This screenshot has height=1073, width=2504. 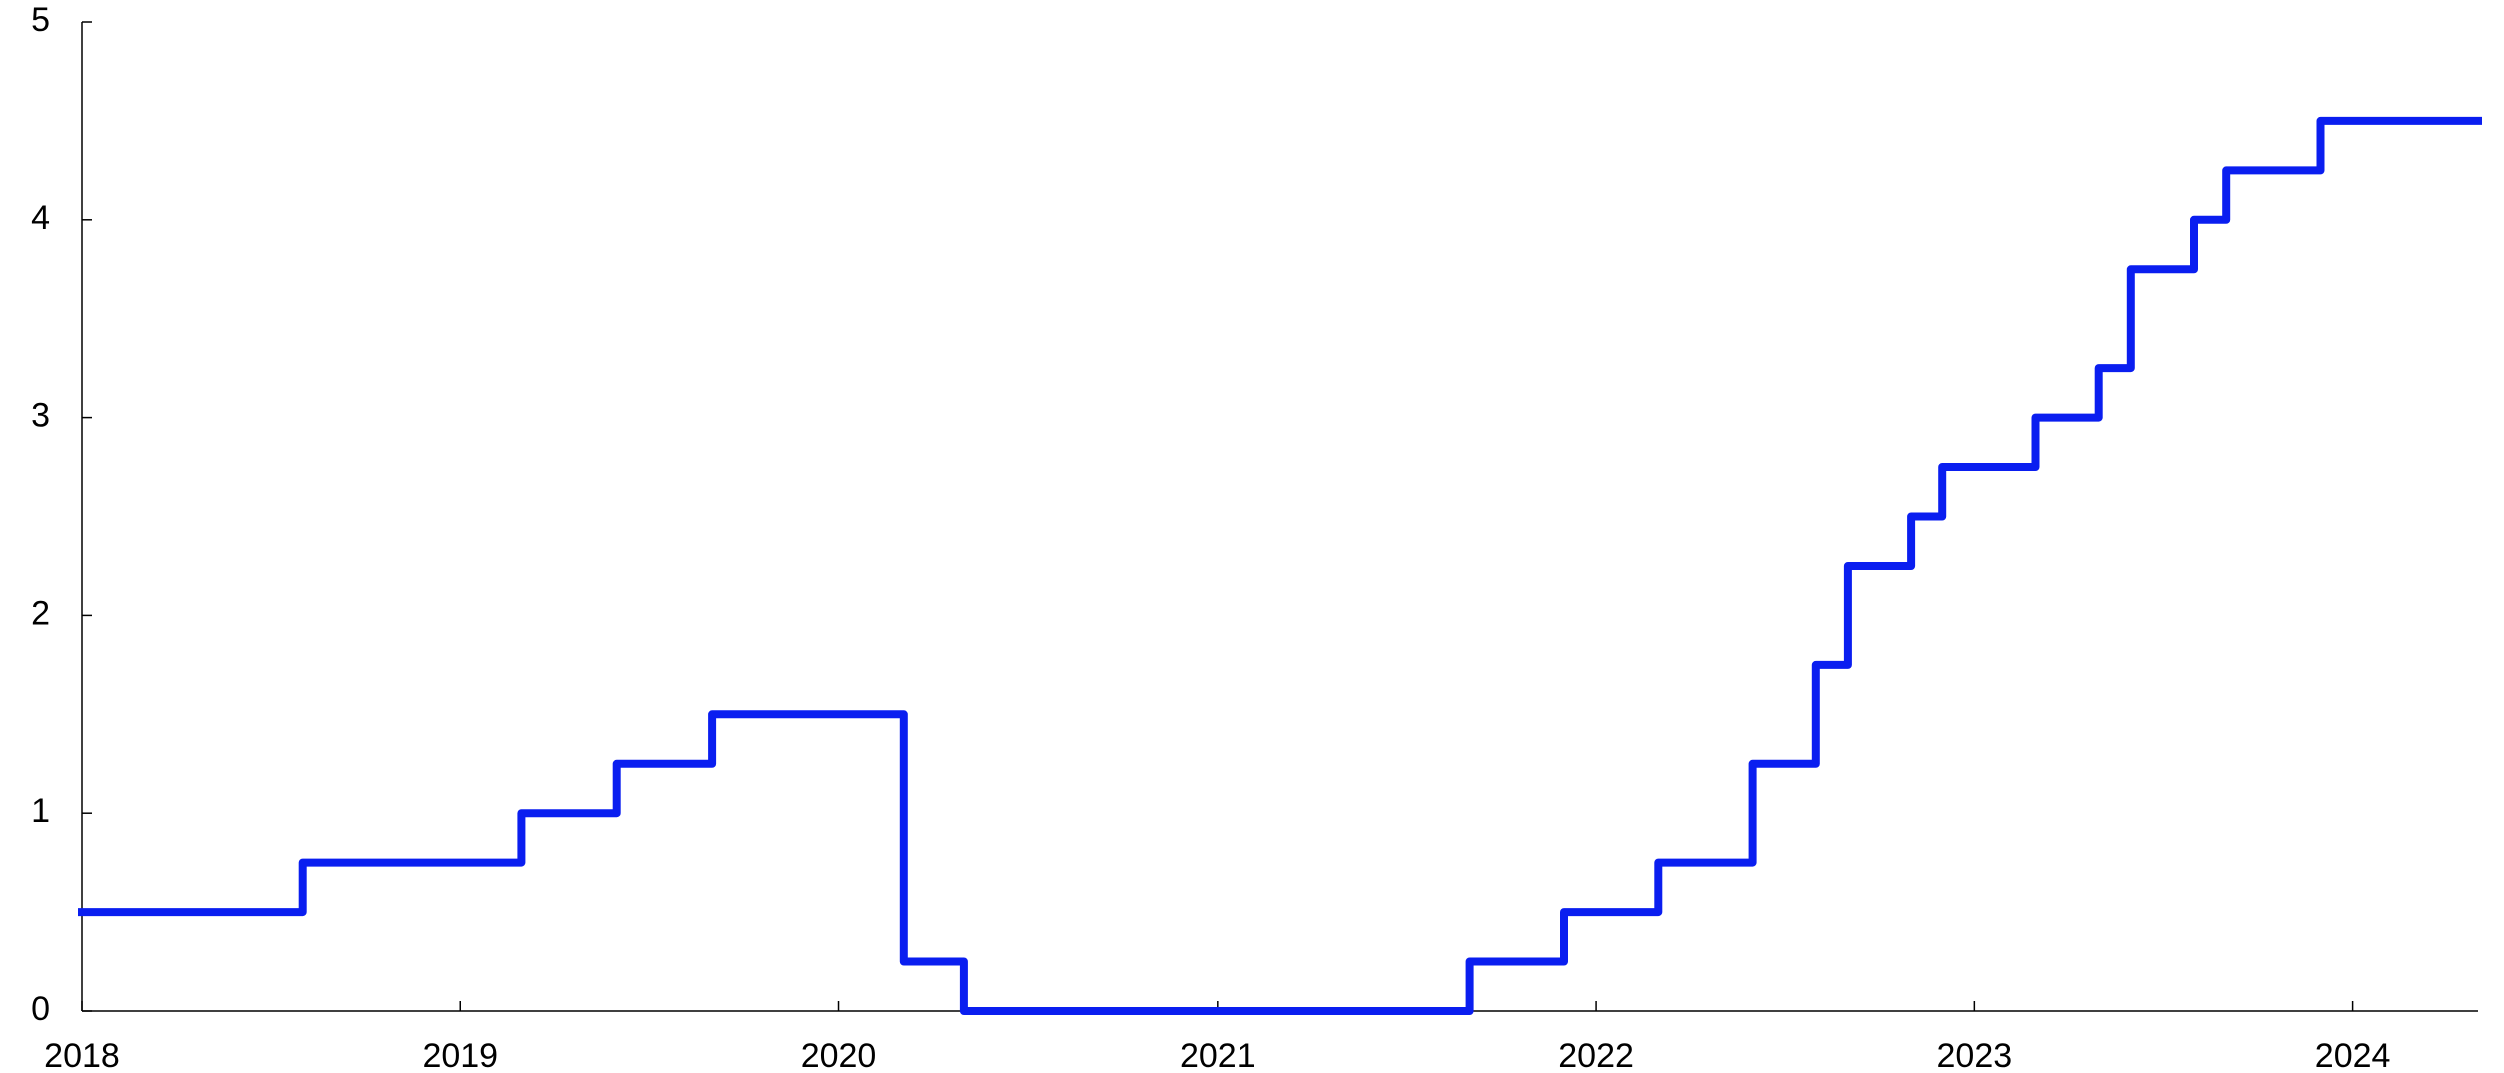 I want to click on y-axis: 0 1 2 3 4 5, so click(x=61, y=514).